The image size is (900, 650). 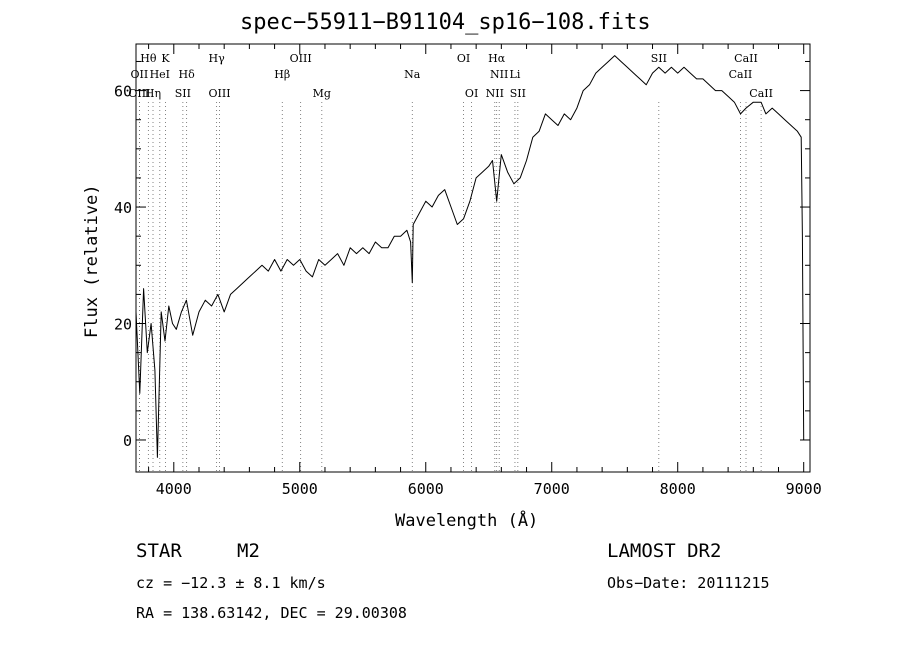 What do you see at coordinates (187, 74) in the screenshot?
I see `line-marker-label: Hδ` at bounding box center [187, 74].